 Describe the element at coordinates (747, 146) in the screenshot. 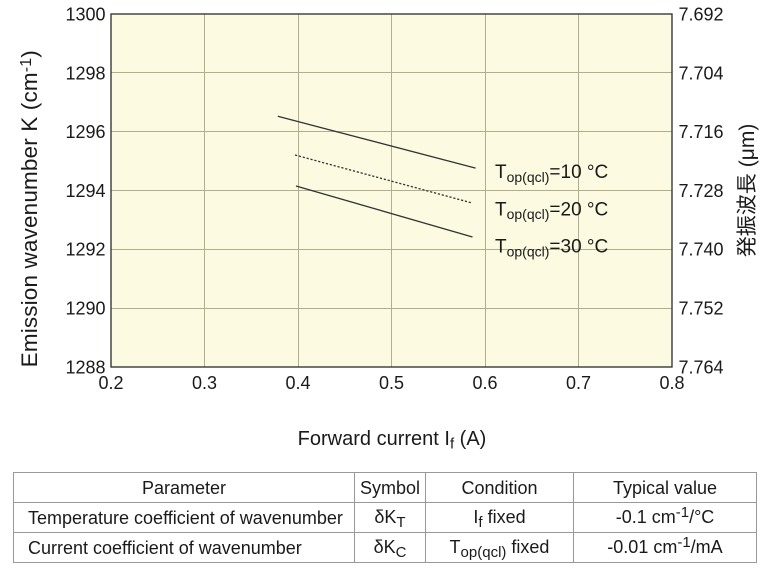

I see `svg-text: (μm)` at that location.